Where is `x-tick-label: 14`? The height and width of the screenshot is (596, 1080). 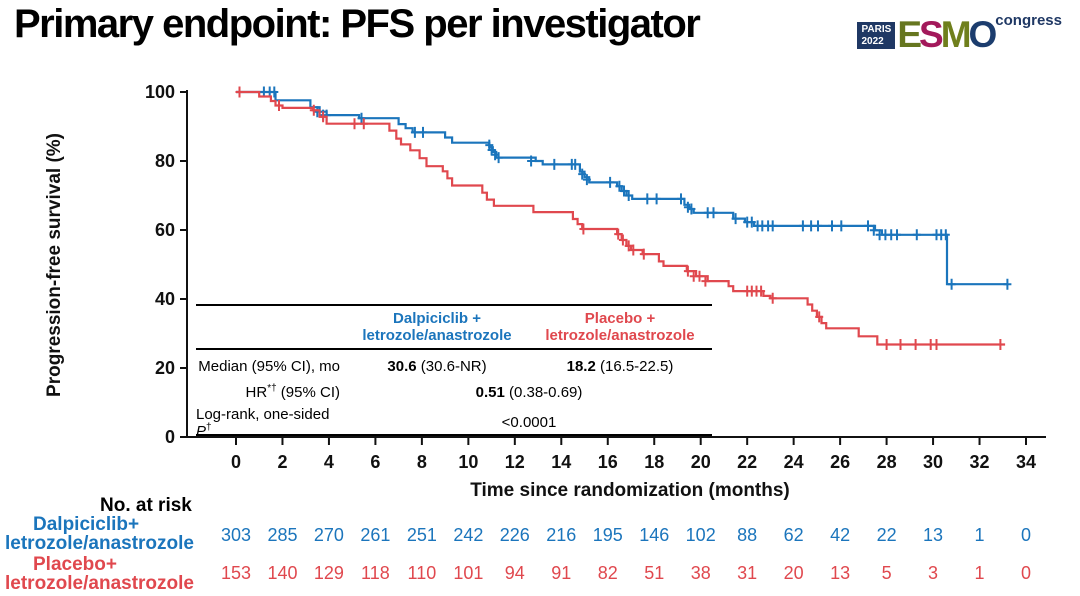 x-tick-label: 14 is located at coordinates (561, 462).